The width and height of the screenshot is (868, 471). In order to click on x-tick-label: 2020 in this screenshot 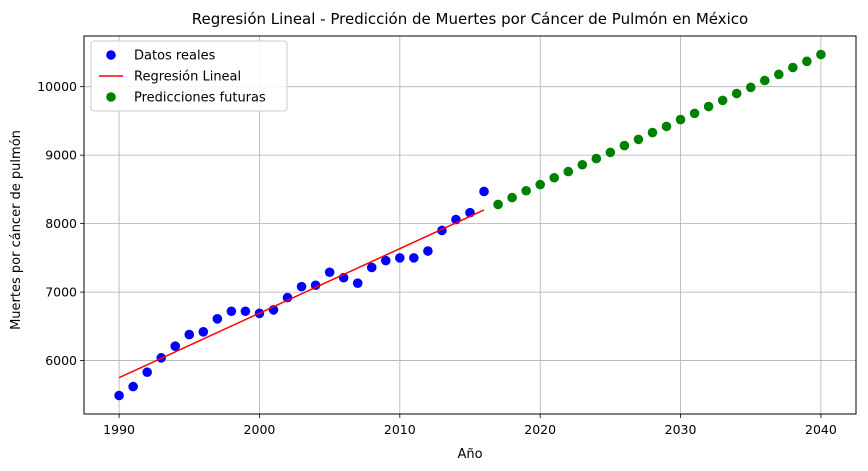, I will do `click(540, 429)`.